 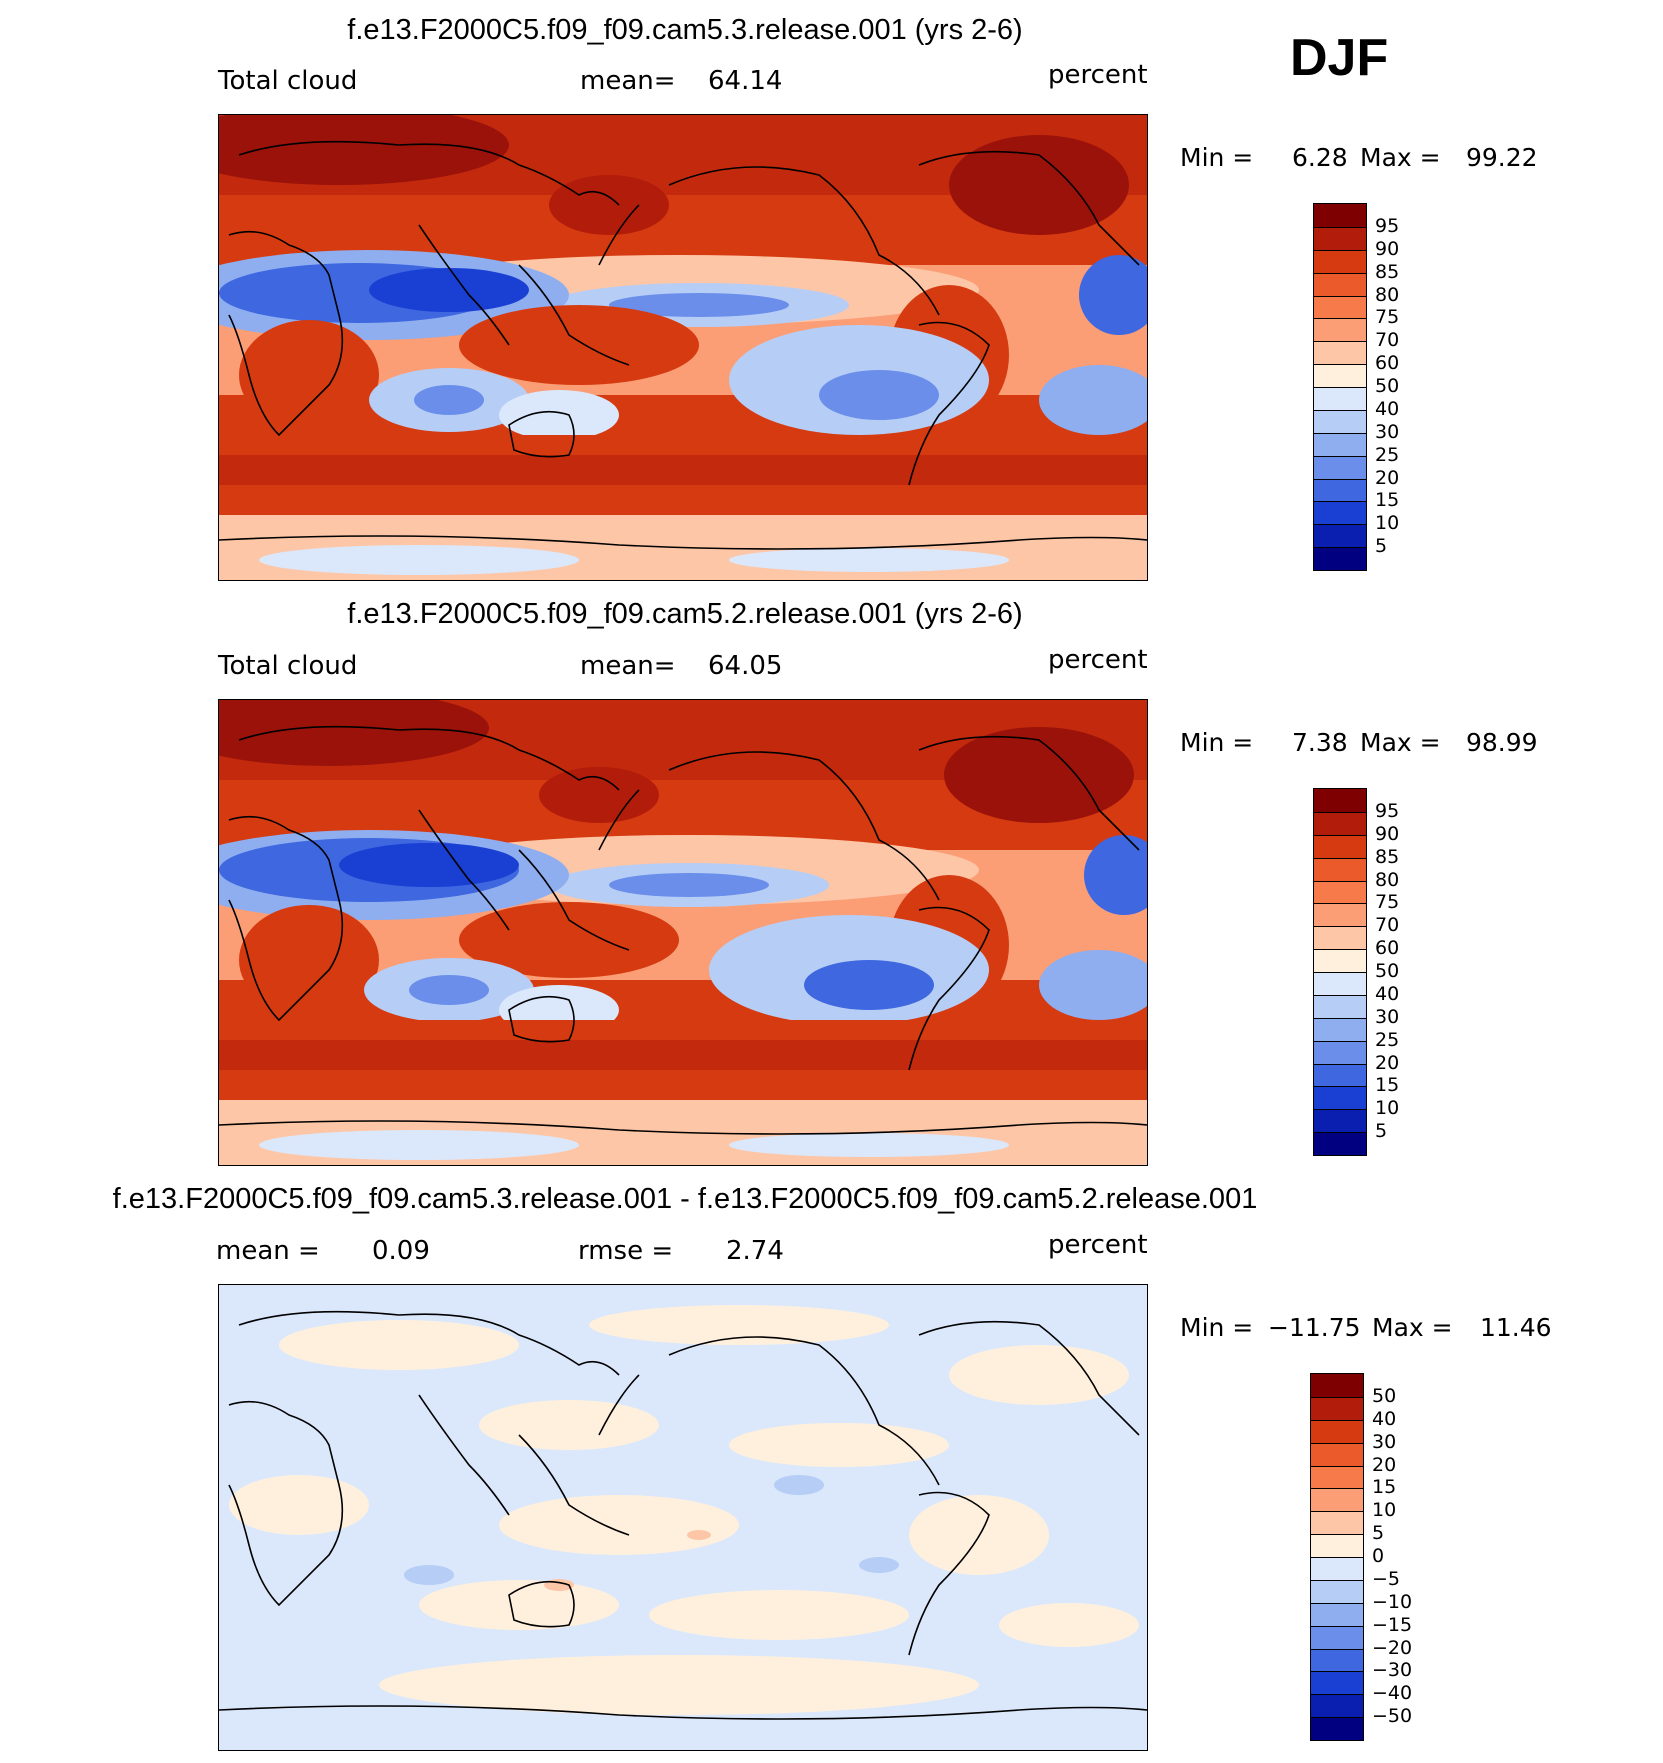 I want to click on colorbar-tick-label: 0, so click(x=1378, y=1556).